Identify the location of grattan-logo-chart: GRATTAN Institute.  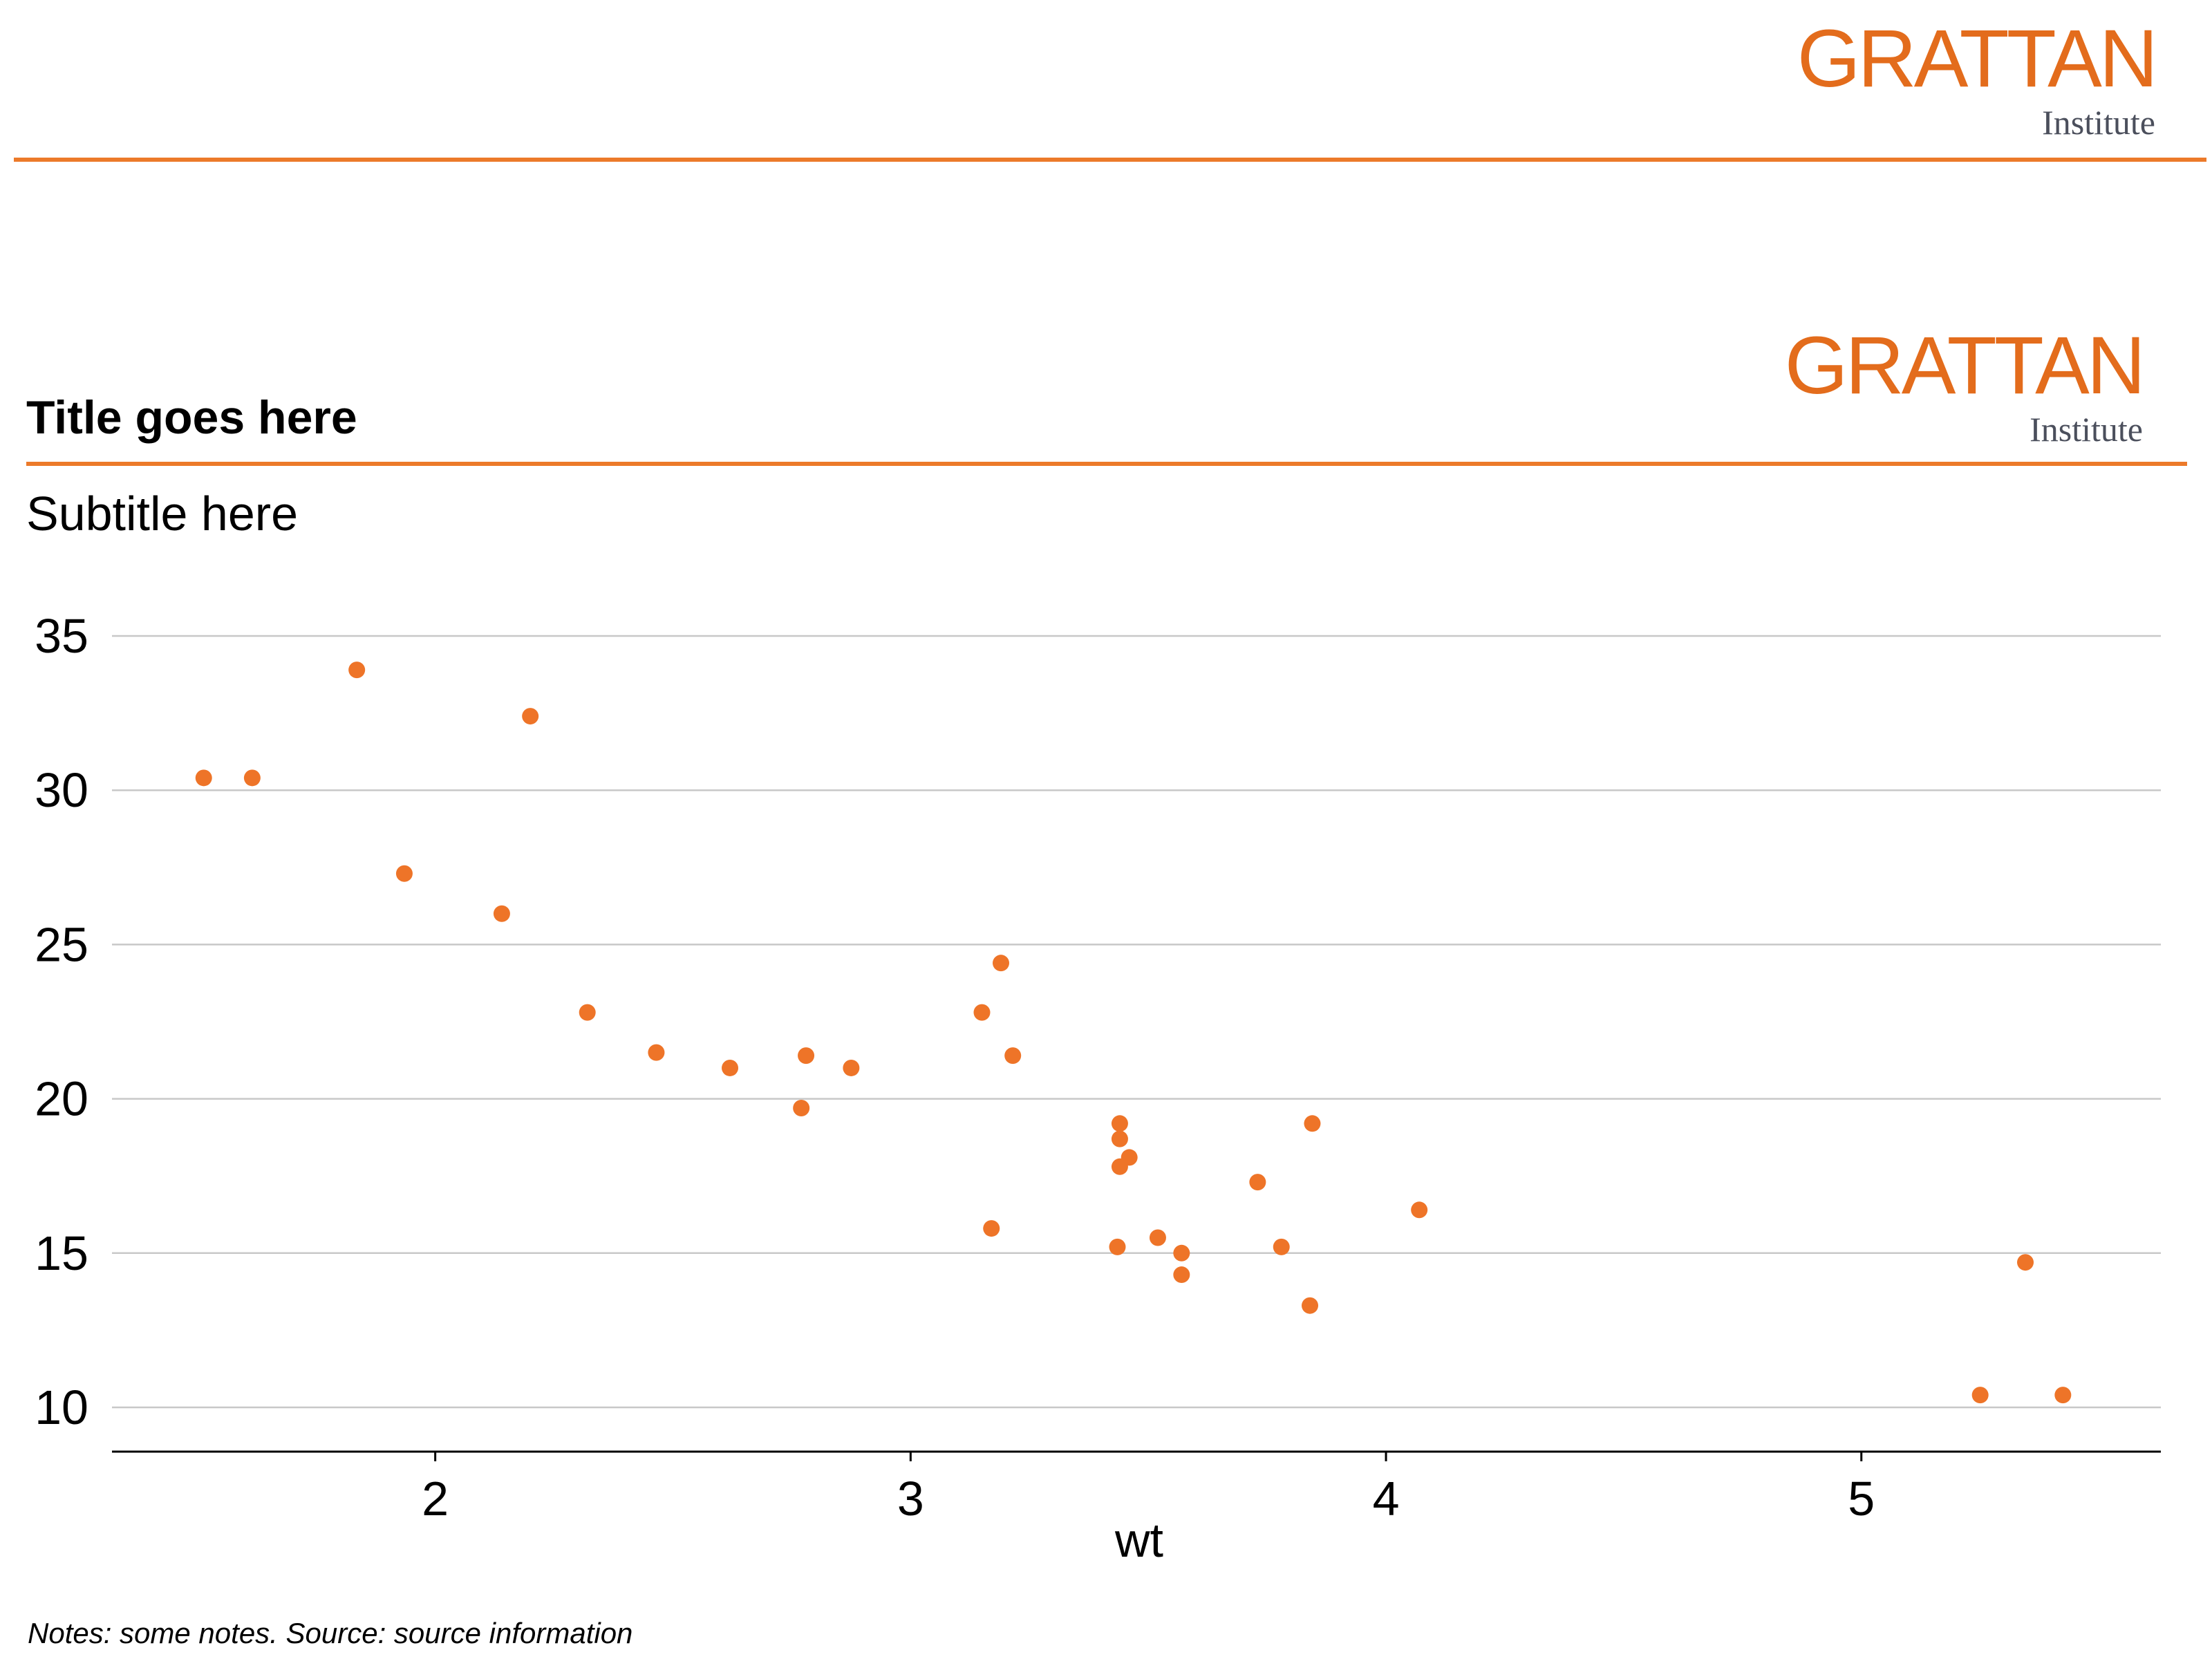
(1965, 385).